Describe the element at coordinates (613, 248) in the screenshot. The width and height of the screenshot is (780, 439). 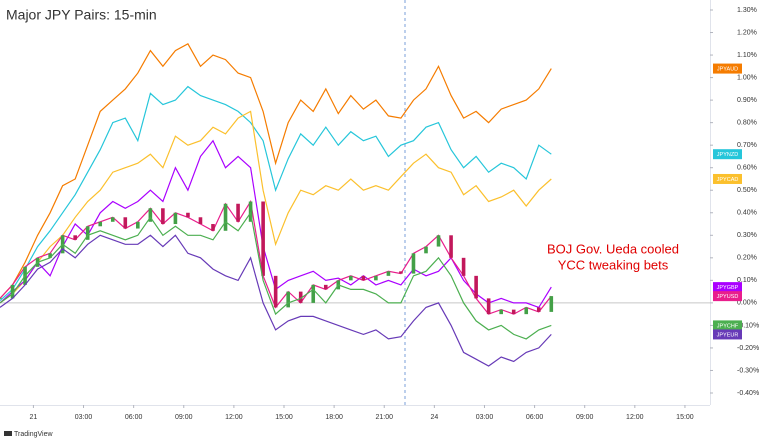
I see `annotation: BOJ Gov. Ueda cooled` at that location.